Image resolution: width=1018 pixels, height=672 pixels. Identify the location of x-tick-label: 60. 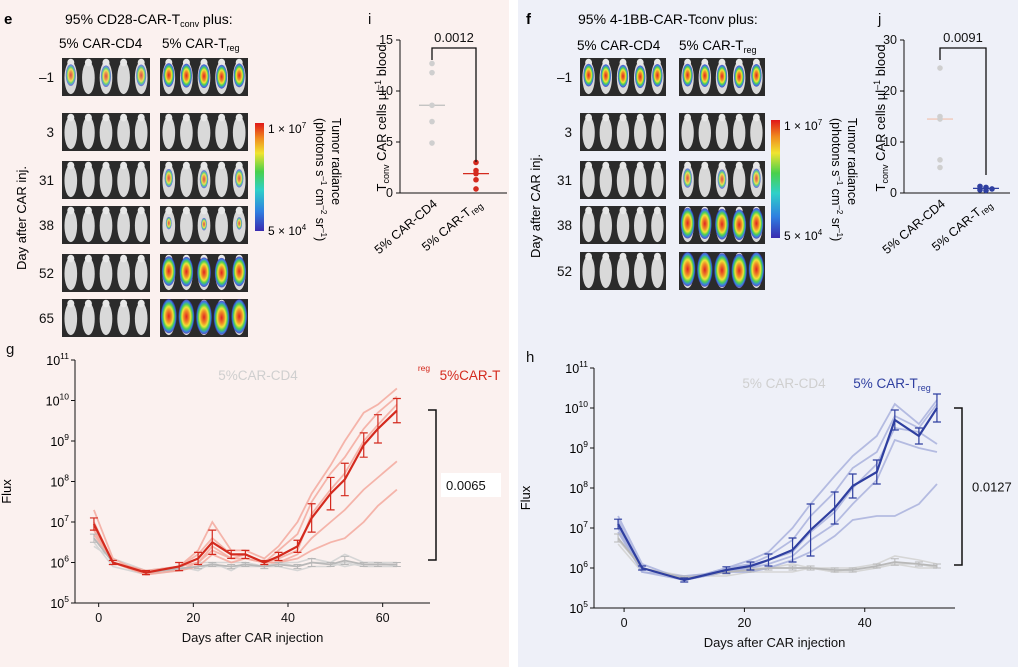
(383, 618).